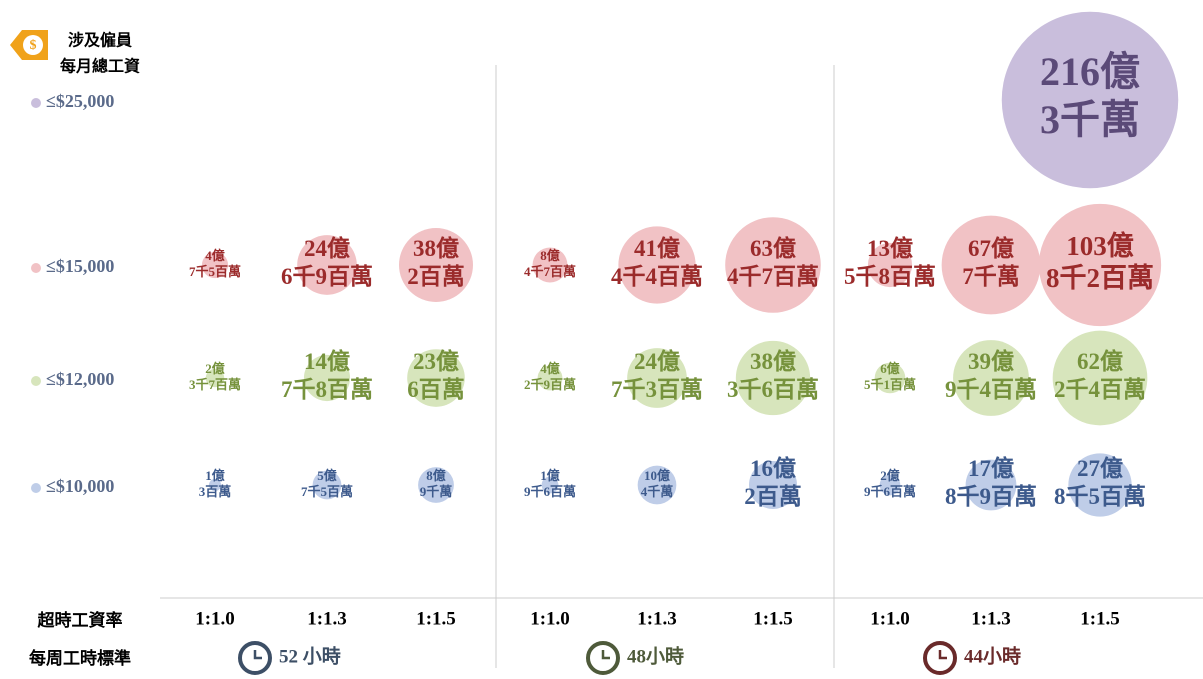 This screenshot has width=1203, height=679. I want to click on data-label: 4億 2千9百萬, so click(550, 376).